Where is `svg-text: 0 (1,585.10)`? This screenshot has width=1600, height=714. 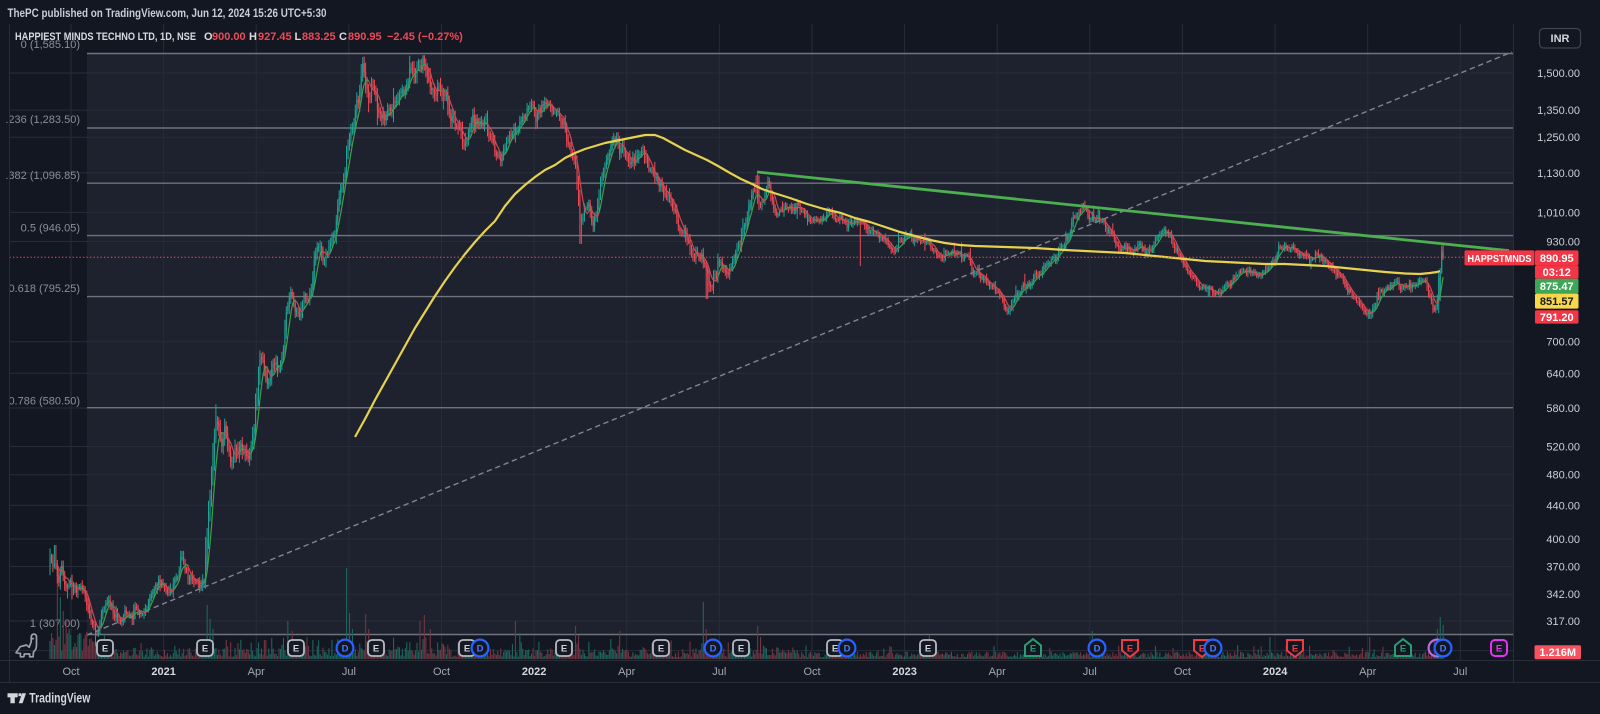 svg-text: 0 (1,585.10) is located at coordinates (50, 45).